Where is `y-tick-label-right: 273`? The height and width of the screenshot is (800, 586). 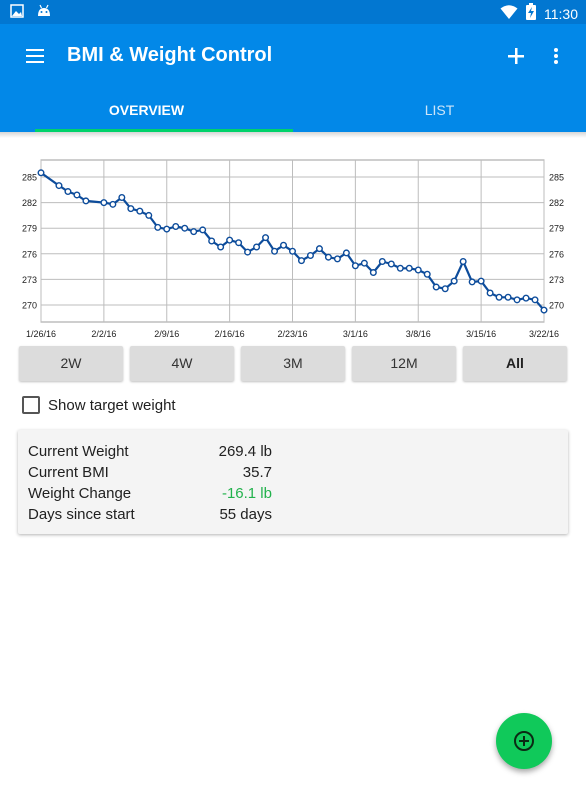 y-tick-label-right: 273 is located at coordinates (556, 280).